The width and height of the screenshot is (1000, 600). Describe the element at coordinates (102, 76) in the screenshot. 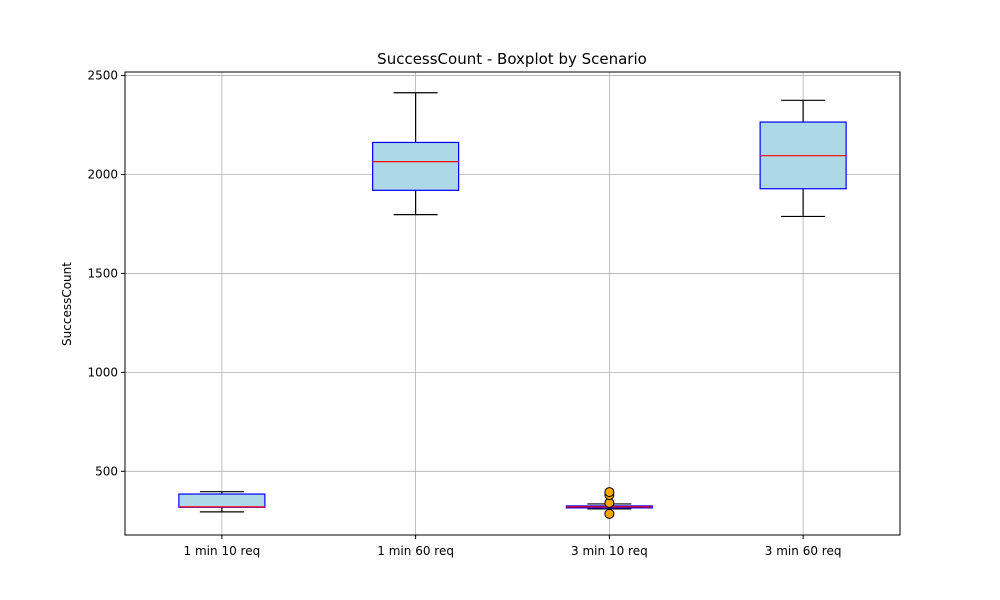

I see `y-tick-label-4: 2500` at that location.